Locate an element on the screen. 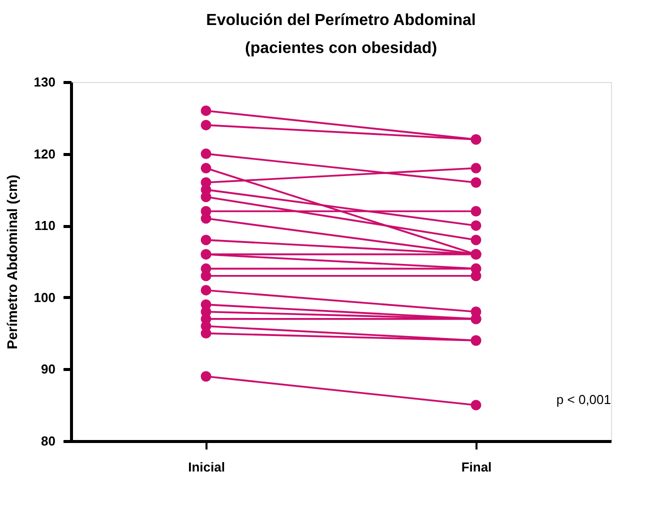 This screenshot has width=659, height=508. y-tick-label: 110 is located at coordinates (45, 226).